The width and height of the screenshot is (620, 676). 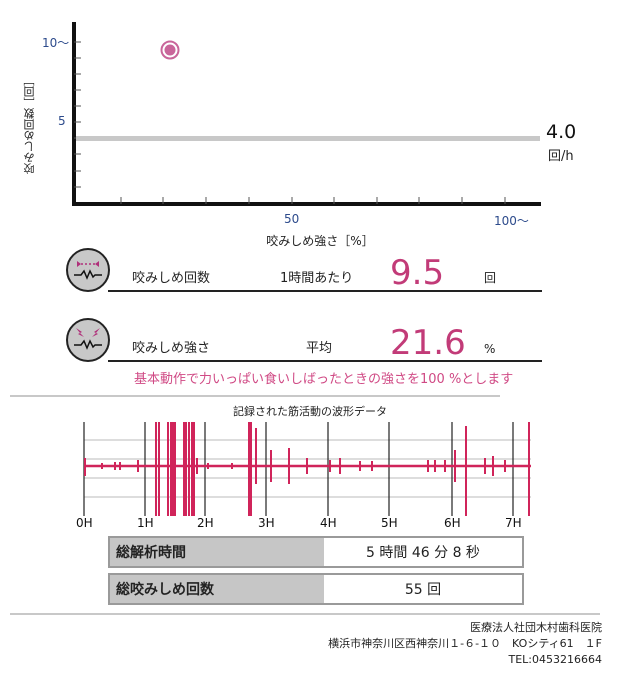 I want to click on divider, so click(x=255, y=396).